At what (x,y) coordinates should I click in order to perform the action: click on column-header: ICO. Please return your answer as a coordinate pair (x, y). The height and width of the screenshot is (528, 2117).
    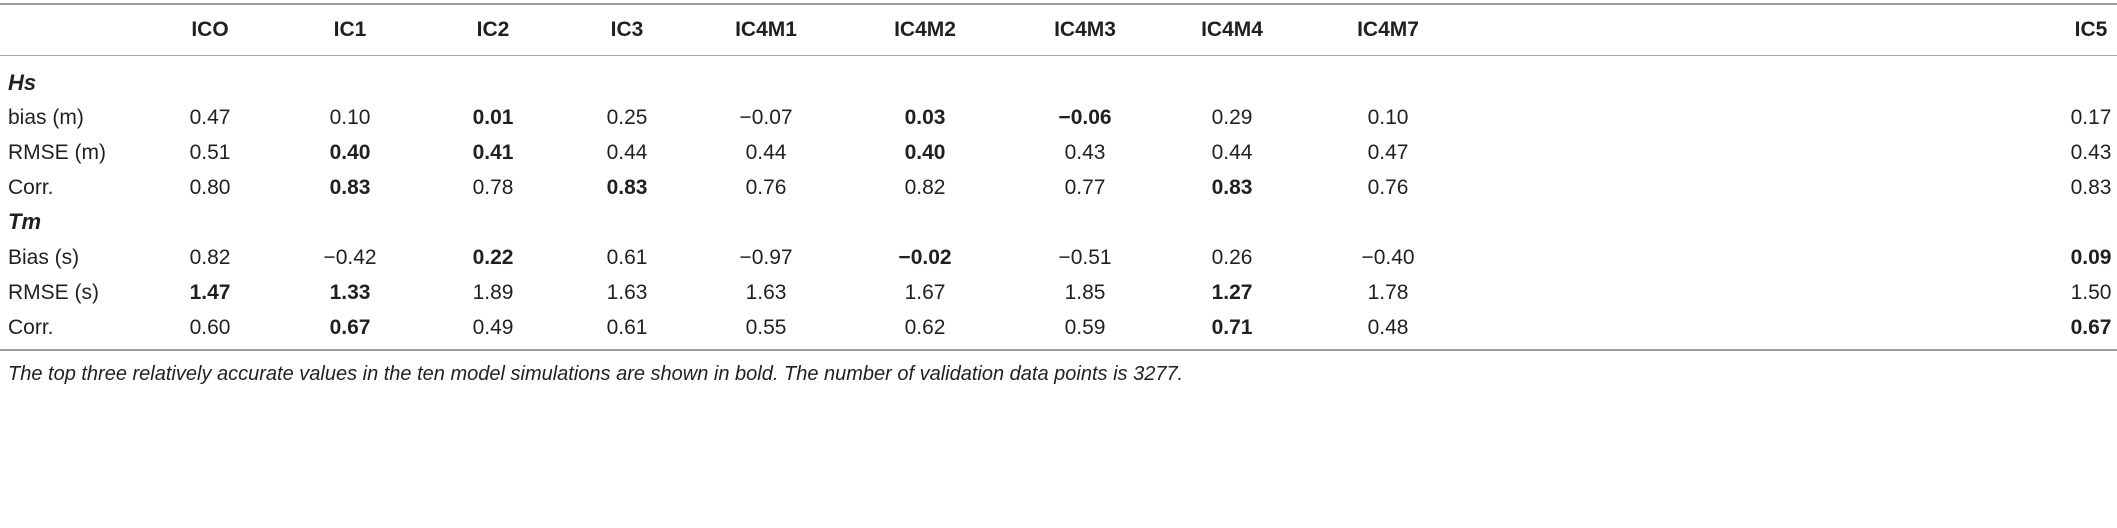
    Looking at the image, I should click on (210, 29).